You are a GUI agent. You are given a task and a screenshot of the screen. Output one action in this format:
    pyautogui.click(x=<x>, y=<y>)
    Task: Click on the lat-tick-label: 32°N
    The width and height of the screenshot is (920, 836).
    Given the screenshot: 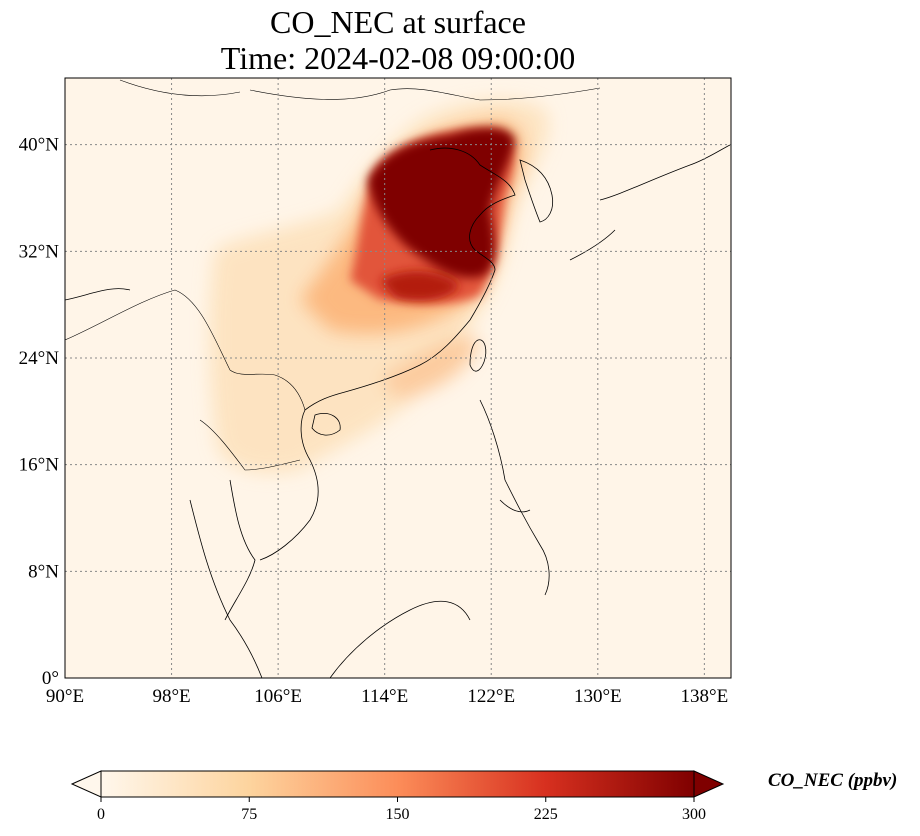 What is the action you would take?
    pyautogui.click(x=39, y=251)
    